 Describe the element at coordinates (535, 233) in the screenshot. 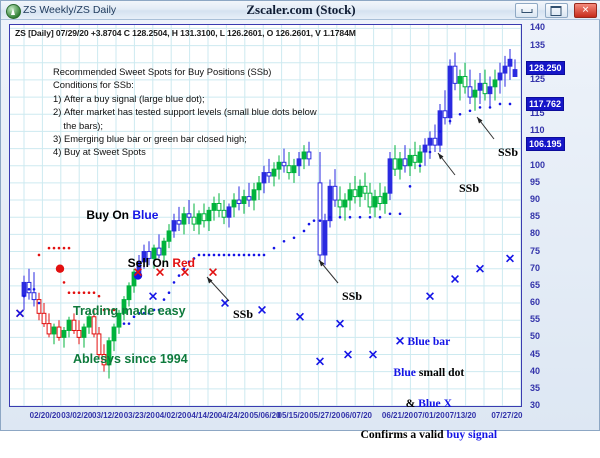

I see `price-tick: 80` at that location.